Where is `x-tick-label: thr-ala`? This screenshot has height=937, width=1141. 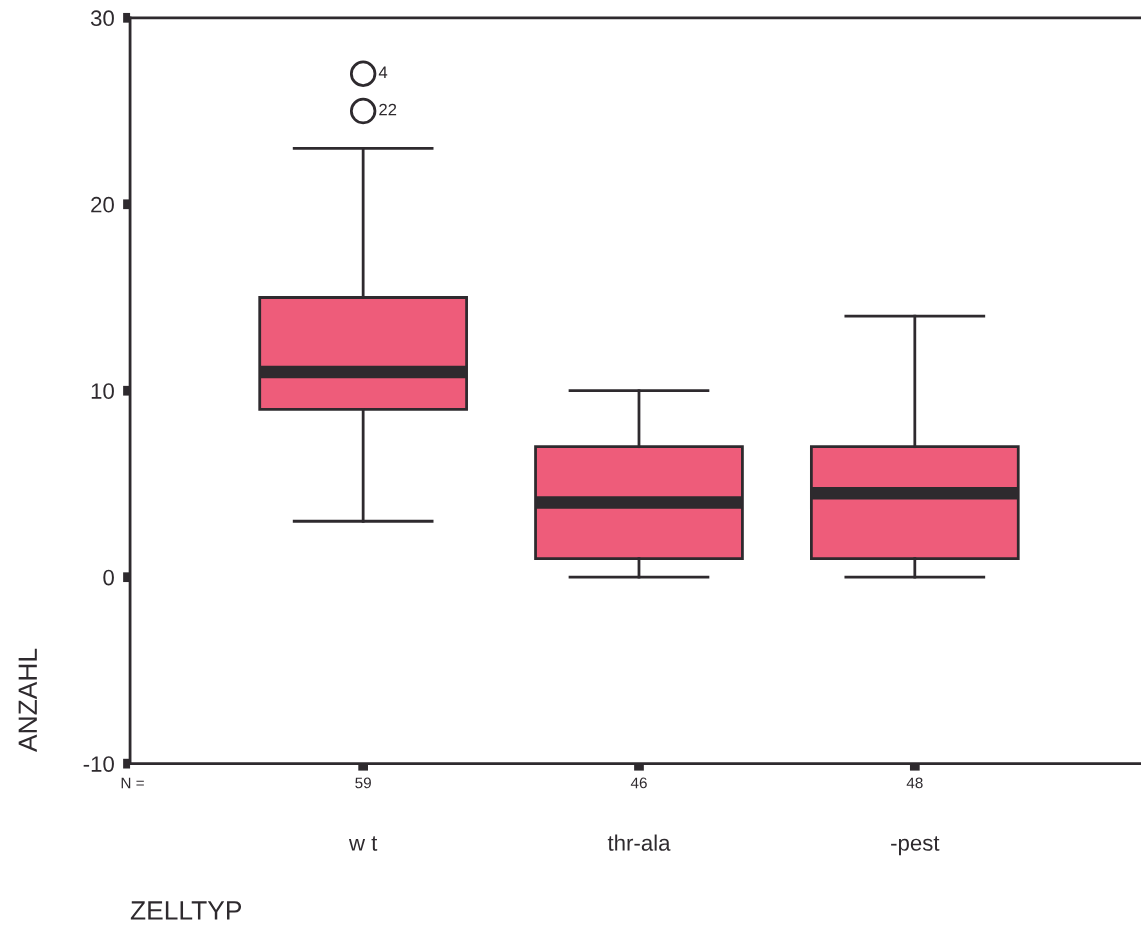 x-tick-label: thr-ala is located at coordinates (639, 842).